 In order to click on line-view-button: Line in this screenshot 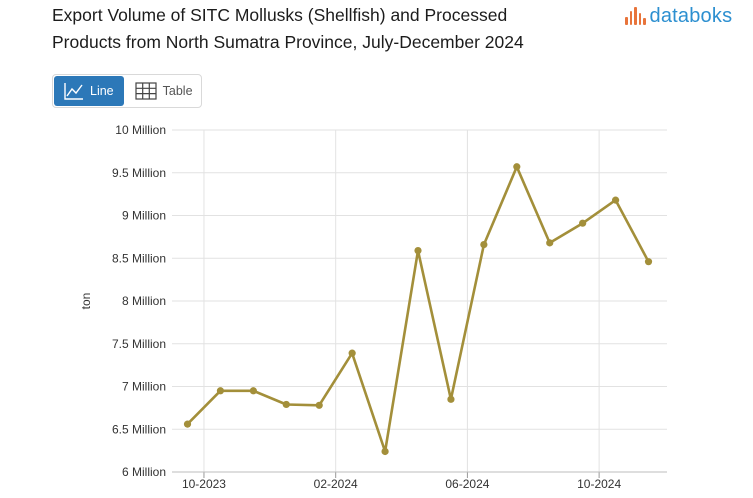, I will do `click(89, 91)`.